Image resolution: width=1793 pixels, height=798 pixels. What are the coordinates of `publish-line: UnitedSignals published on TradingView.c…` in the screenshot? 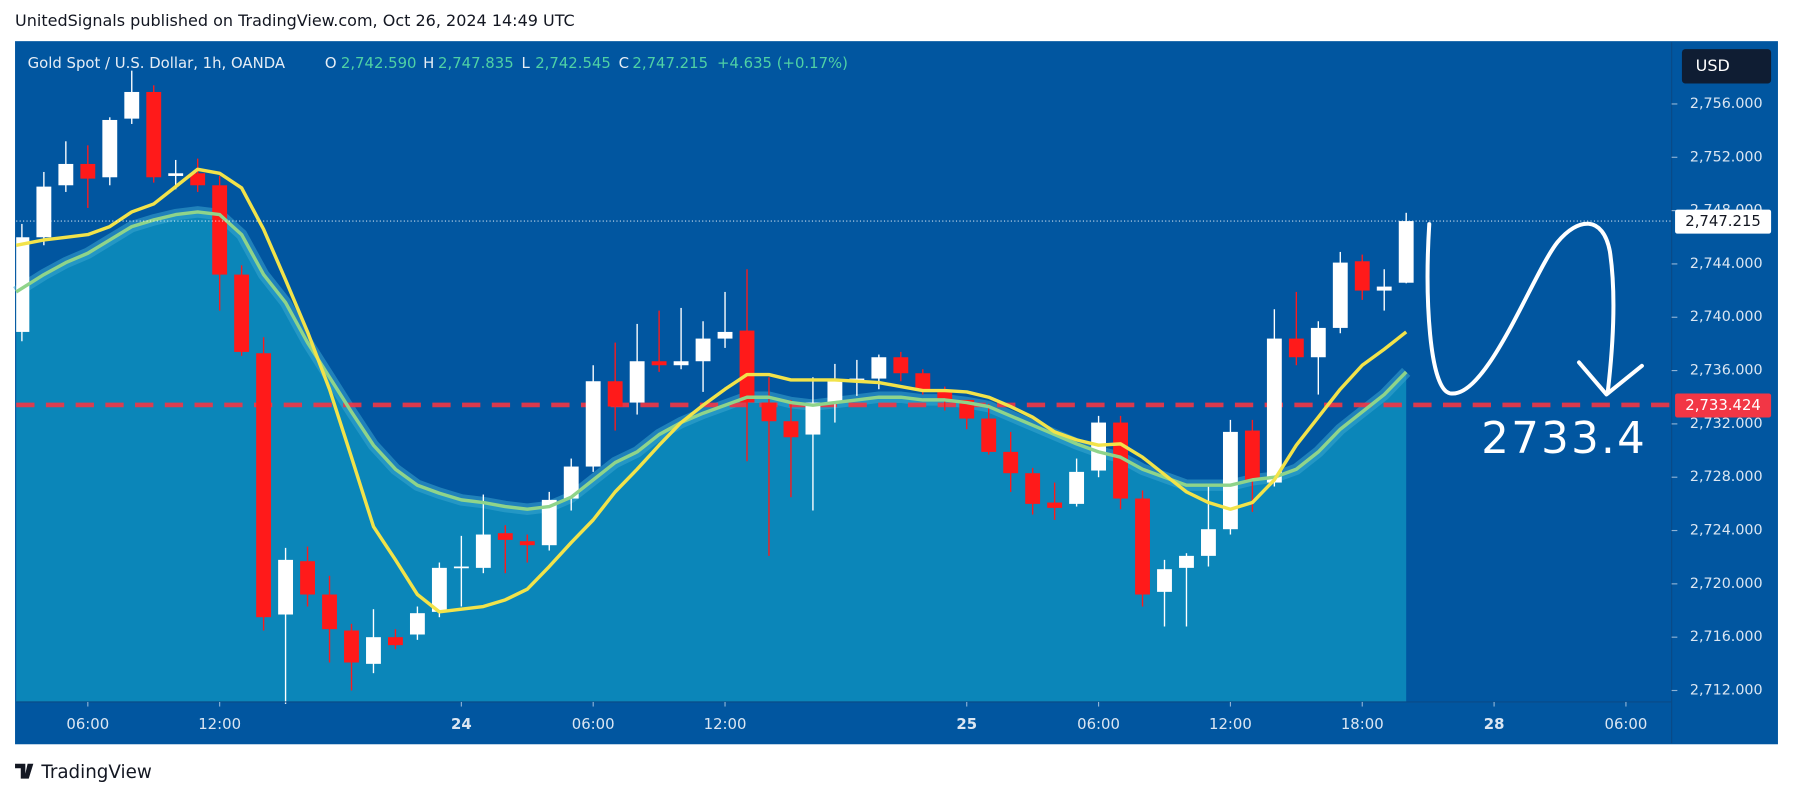 It's located at (295, 20).